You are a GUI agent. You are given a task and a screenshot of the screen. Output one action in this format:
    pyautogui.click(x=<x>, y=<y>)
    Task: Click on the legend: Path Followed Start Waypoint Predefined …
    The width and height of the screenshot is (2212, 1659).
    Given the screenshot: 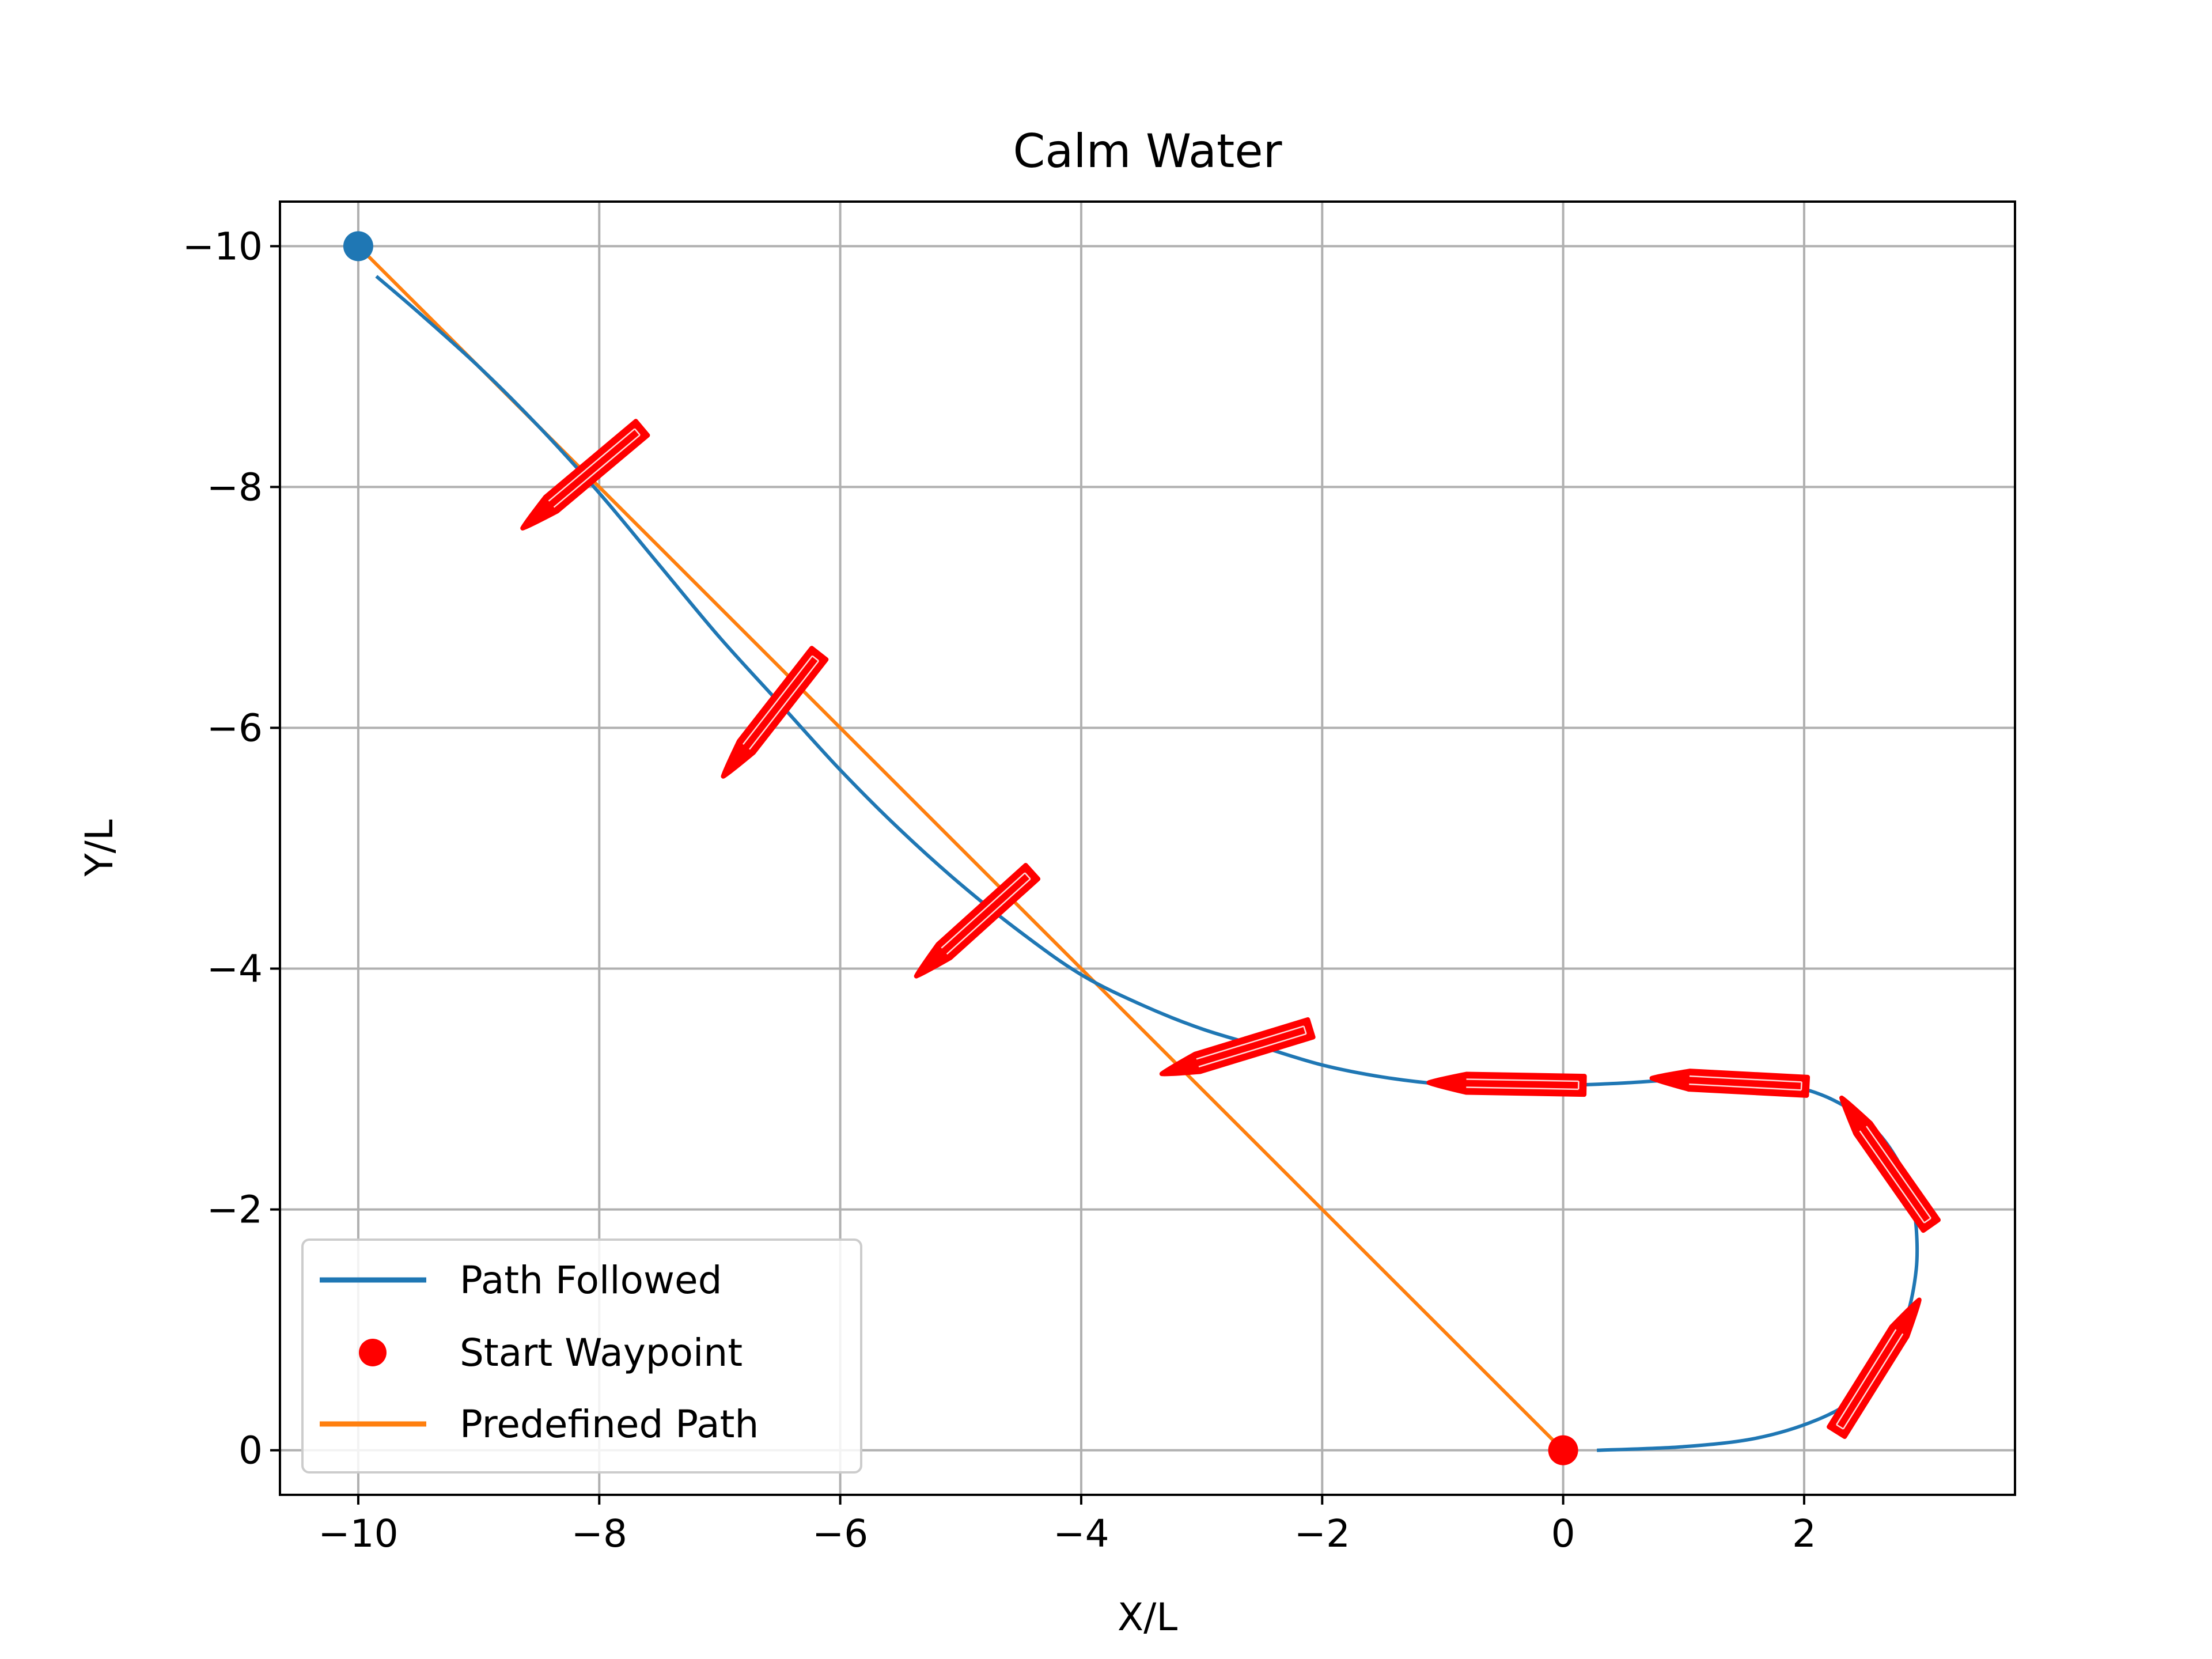 What is the action you would take?
    pyautogui.click(x=581, y=1356)
    